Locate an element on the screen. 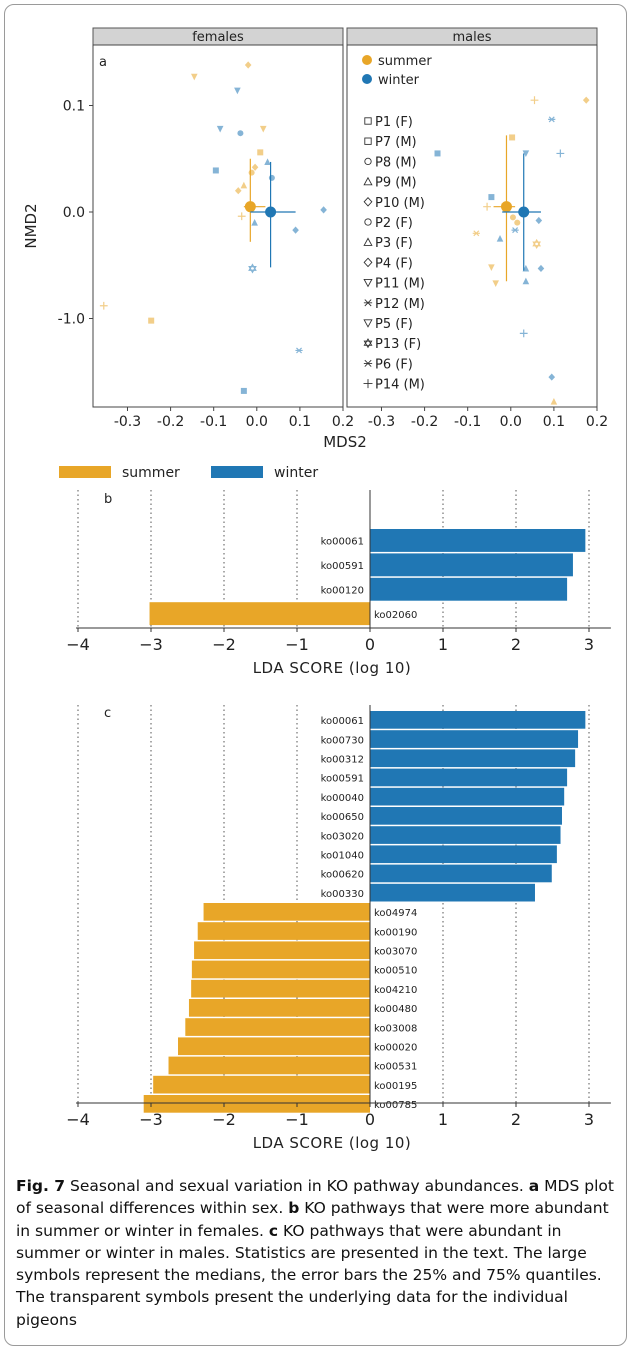 The width and height of the screenshot is (632, 1351). legend-b-swatch-winter is located at coordinates (237, 472).